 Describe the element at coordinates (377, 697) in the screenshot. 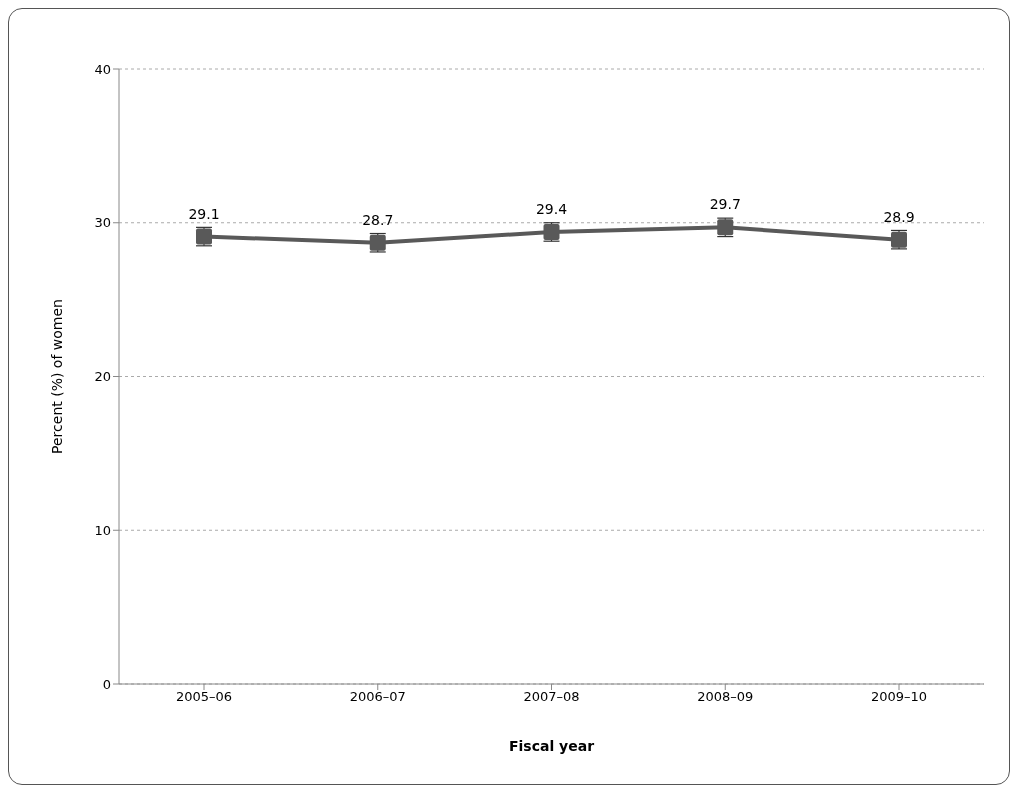

I see `x-tick-label: 2006–07` at that location.